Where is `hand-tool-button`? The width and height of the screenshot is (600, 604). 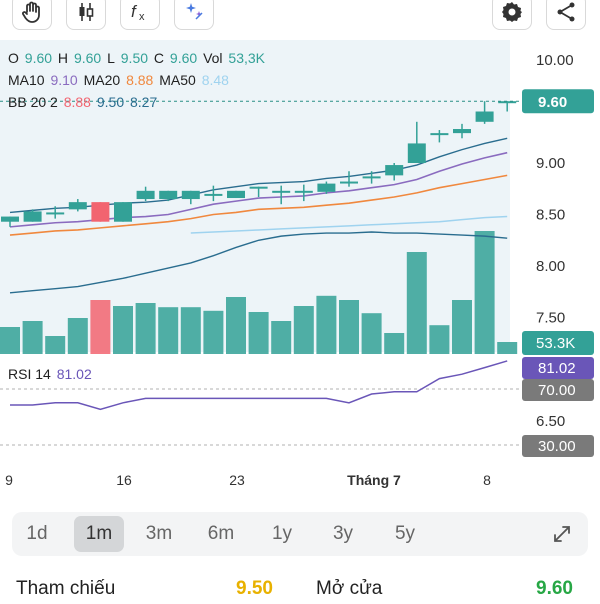
hand-tool-button is located at coordinates (32, 15).